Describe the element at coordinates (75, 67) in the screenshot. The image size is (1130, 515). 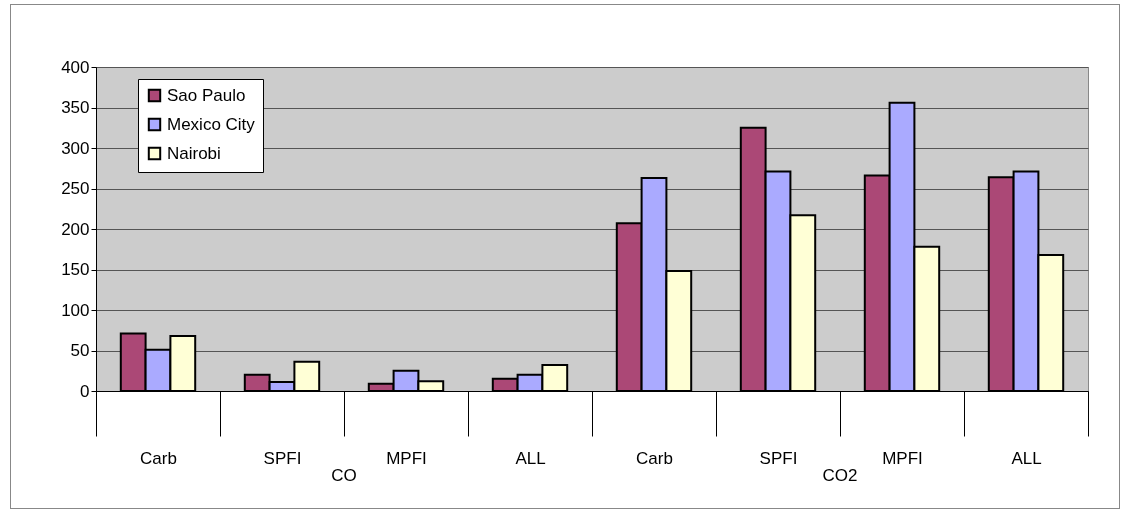
I see `y-tick-label: 400` at that location.